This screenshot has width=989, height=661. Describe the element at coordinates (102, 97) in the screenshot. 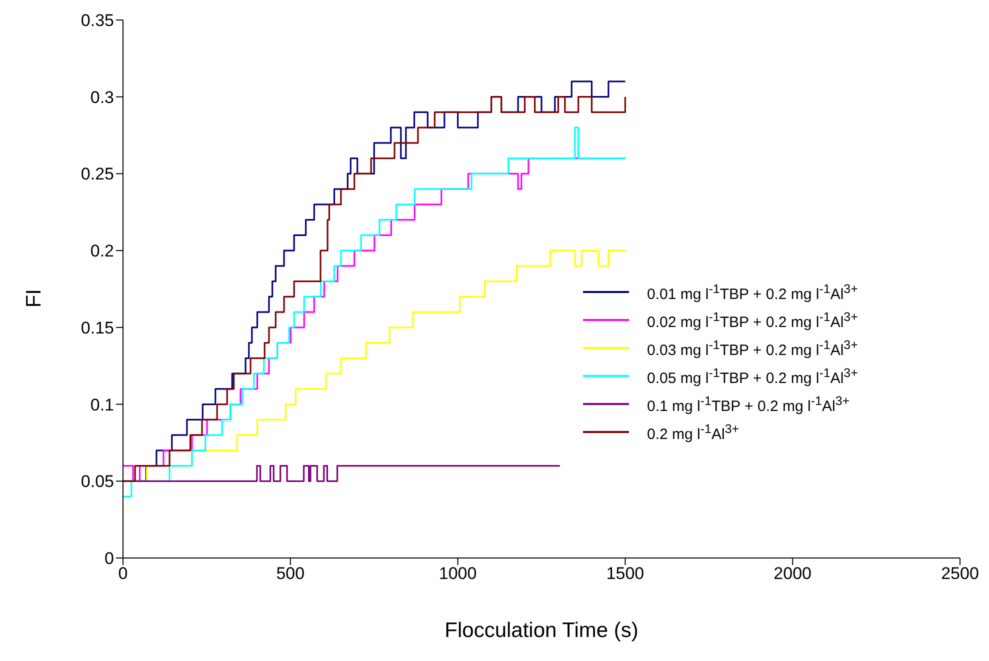

I see `y-tick-label: 0.3` at that location.